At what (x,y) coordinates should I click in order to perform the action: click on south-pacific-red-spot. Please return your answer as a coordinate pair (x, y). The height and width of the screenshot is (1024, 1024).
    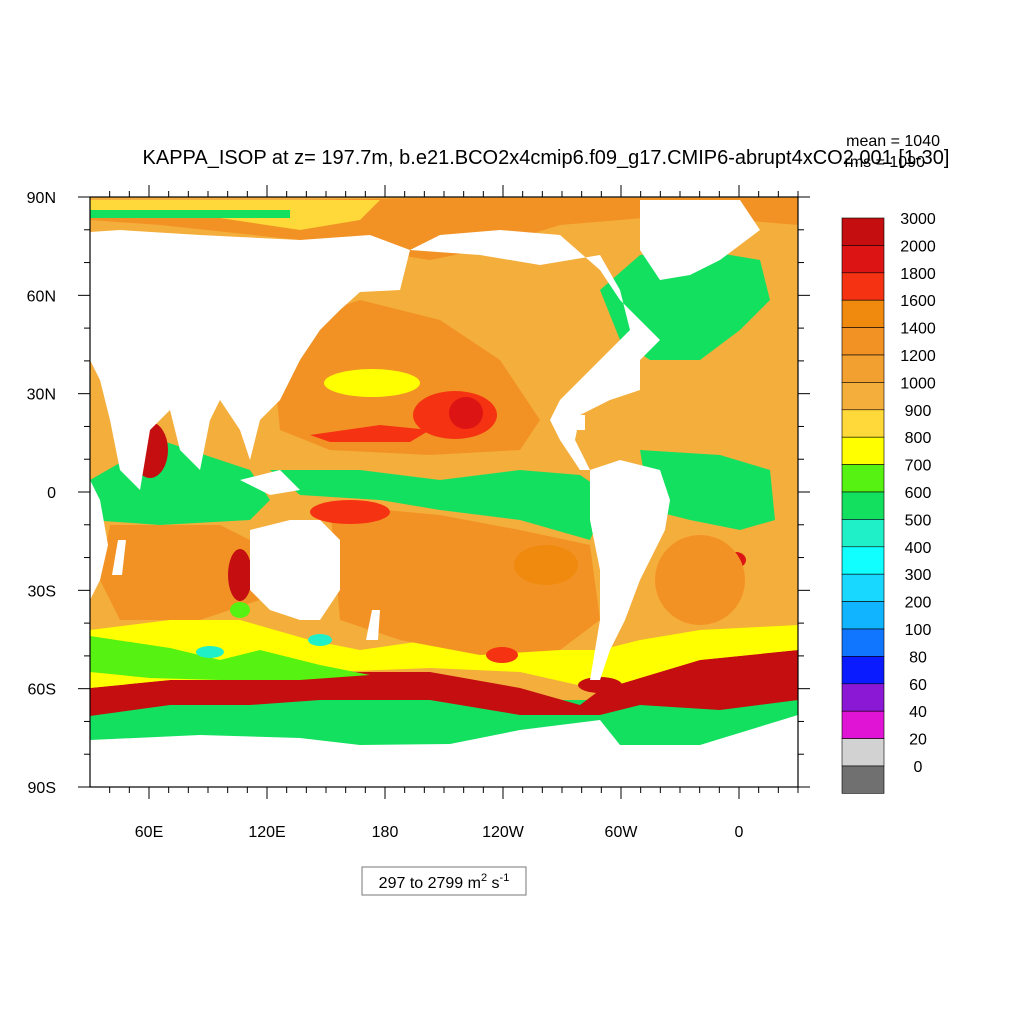
    Looking at the image, I should click on (502, 655).